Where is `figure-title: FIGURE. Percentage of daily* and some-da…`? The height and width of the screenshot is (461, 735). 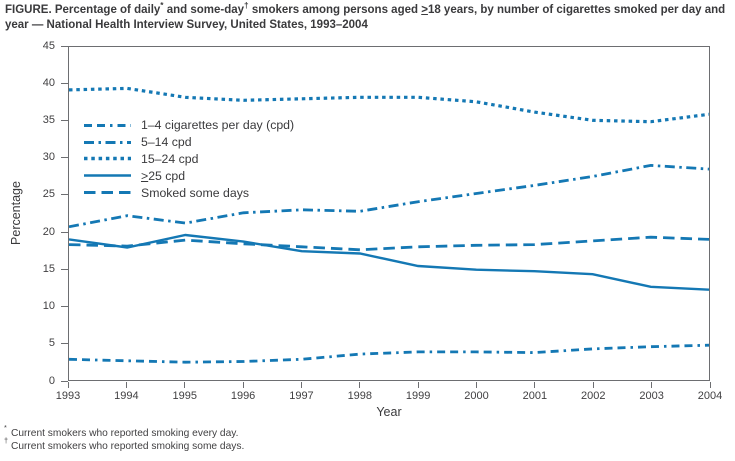 figure-title: FIGURE. Percentage of daily* and some-da… is located at coordinates (368, 17).